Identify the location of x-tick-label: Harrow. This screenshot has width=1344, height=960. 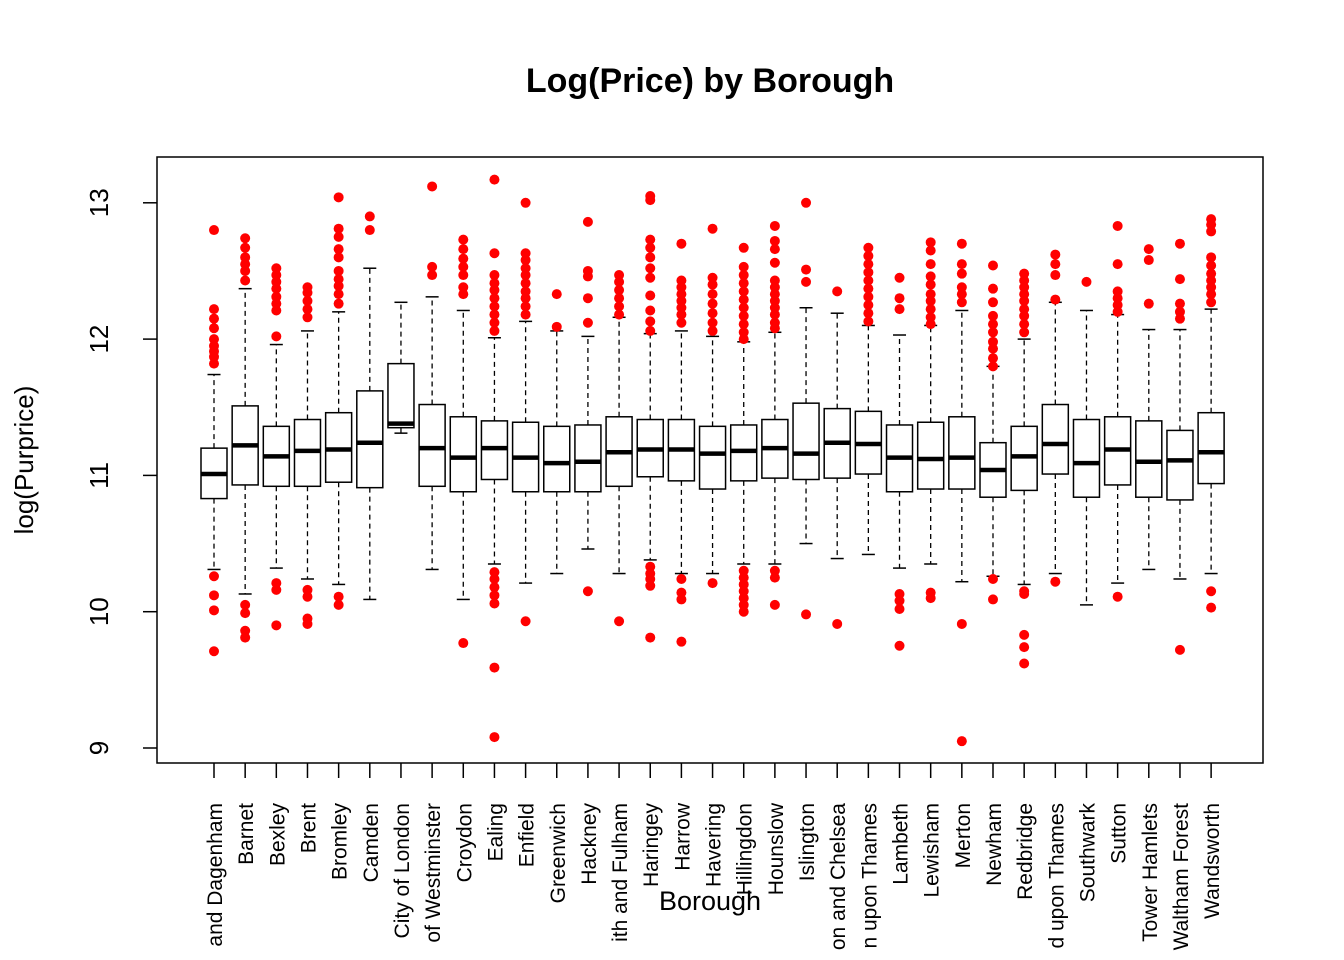
(682, 836).